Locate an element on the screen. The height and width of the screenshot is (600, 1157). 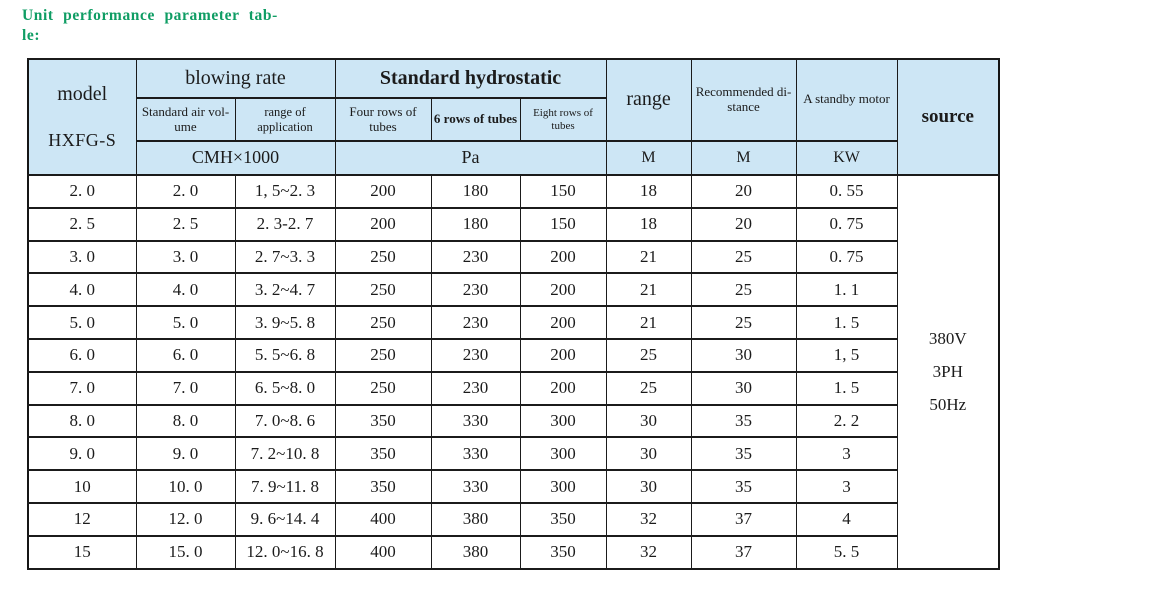
cell-model: 6. 0 is located at coordinates (82, 355).